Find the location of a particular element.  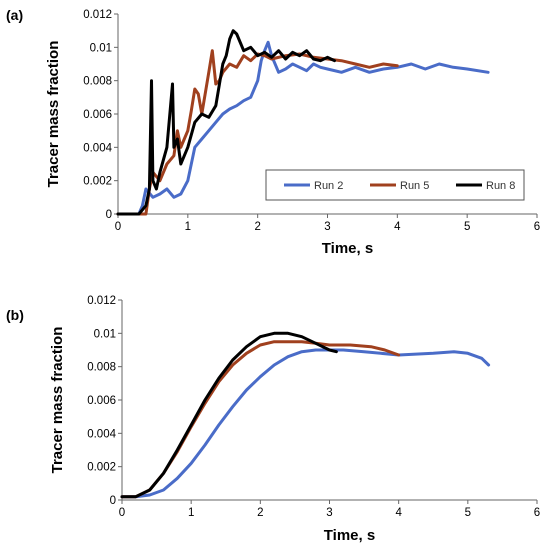

legend-entry: Run 2 is located at coordinates (328, 186).